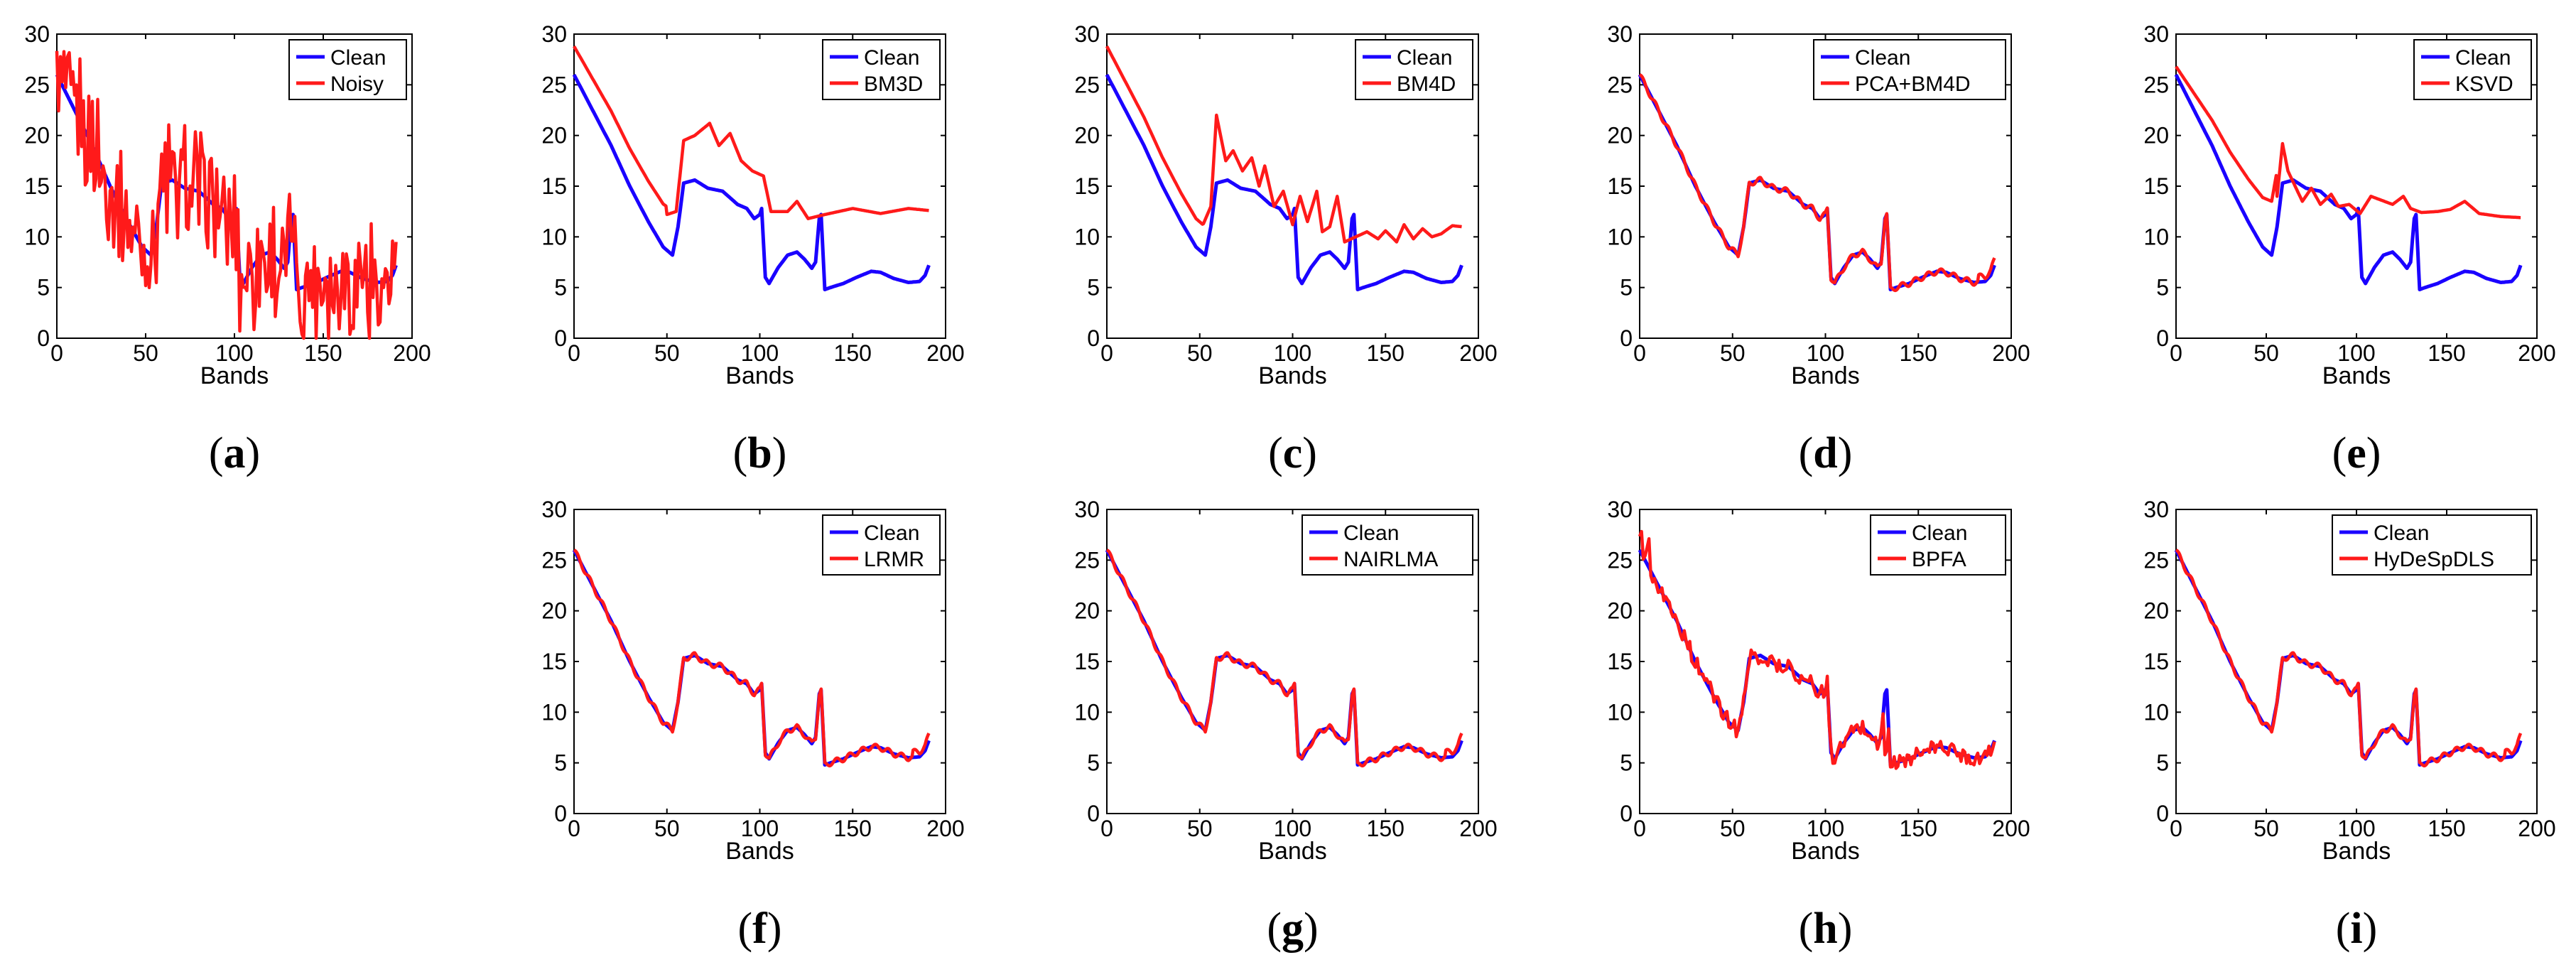 The height and width of the screenshot is (972, 2576). Describe the element at coordinates (1817, 183) in the screenshot. I see `series-line-pca-bm4d` at that location.